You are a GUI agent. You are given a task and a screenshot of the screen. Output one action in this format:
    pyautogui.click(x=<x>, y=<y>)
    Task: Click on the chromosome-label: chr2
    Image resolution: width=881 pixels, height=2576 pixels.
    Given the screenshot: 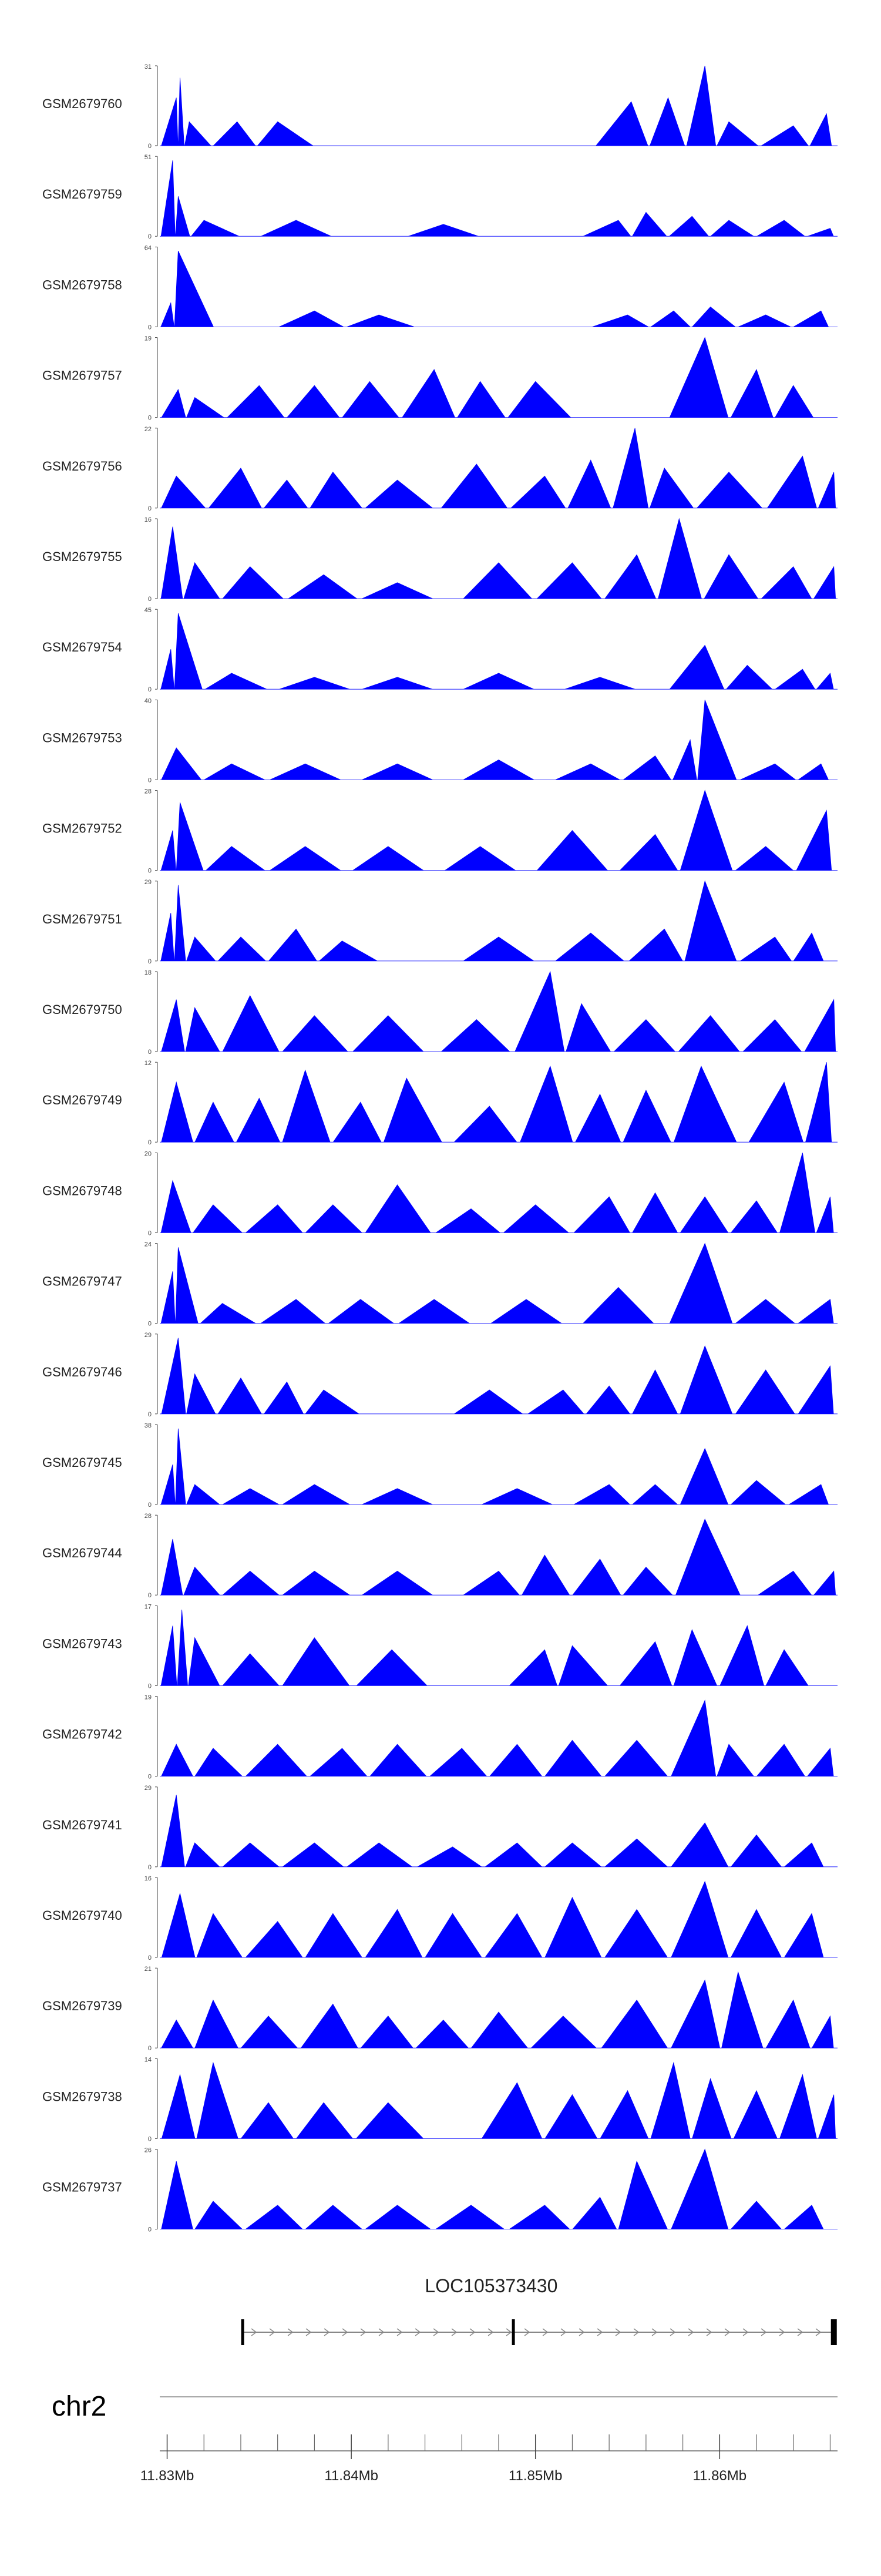 What is the action you would take?
    pyautogui.click(x=79, y=2406)
    